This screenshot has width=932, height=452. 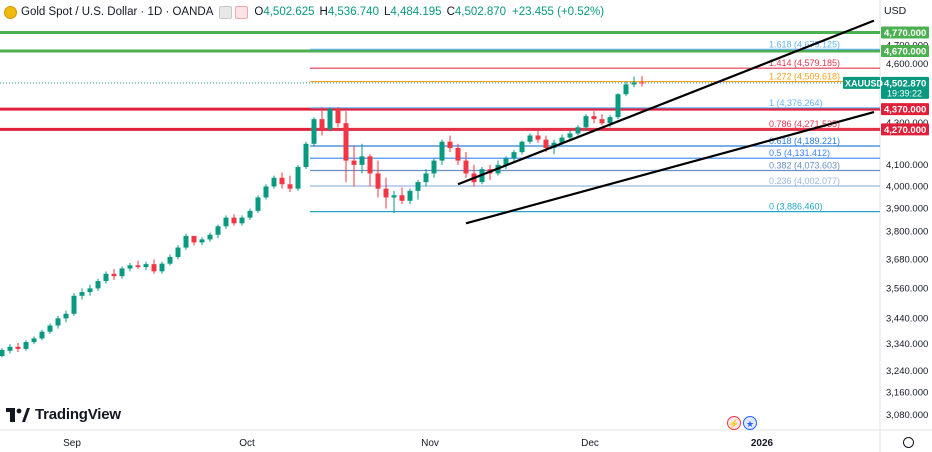 What do you see at coordinates (742, 423) in the screenshot?
I see `event-icons: ⚡ ★` at bounding box center [742, 423].